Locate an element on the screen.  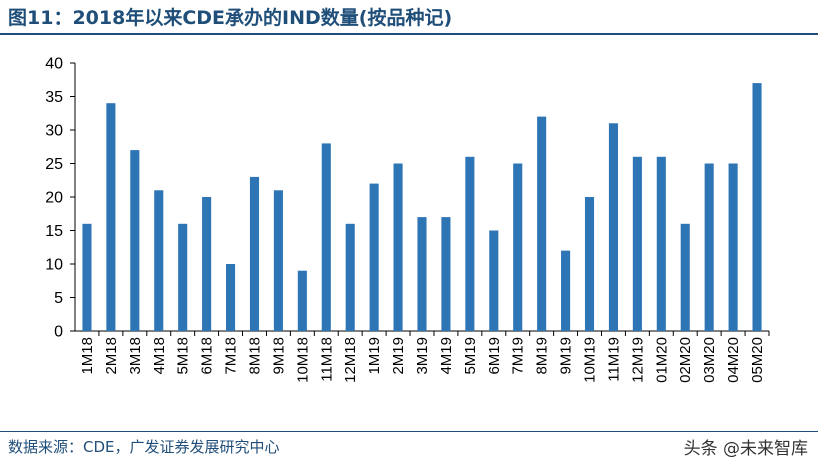
x-tick-label: 02M20 is located at coordinates (685, 360).